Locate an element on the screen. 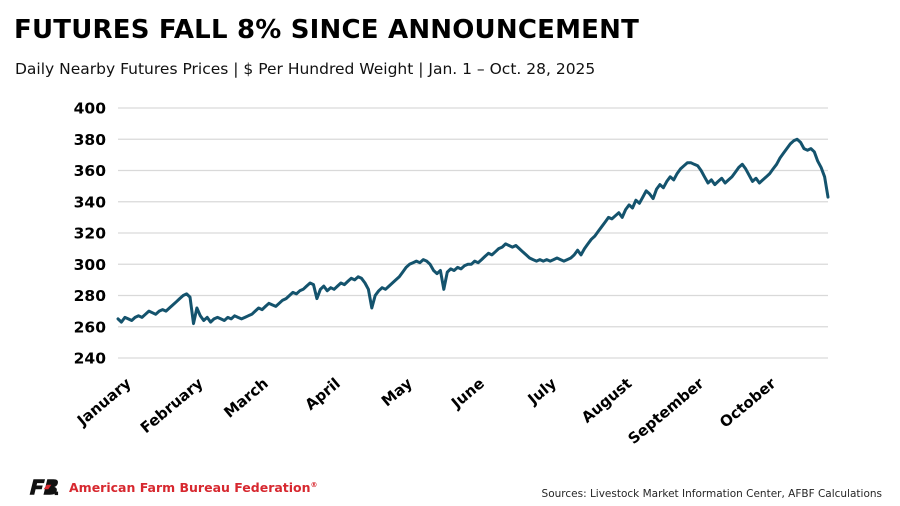 This screenshot has height=506, width=900. x-month-label: June is located at coordinates (467, 393).